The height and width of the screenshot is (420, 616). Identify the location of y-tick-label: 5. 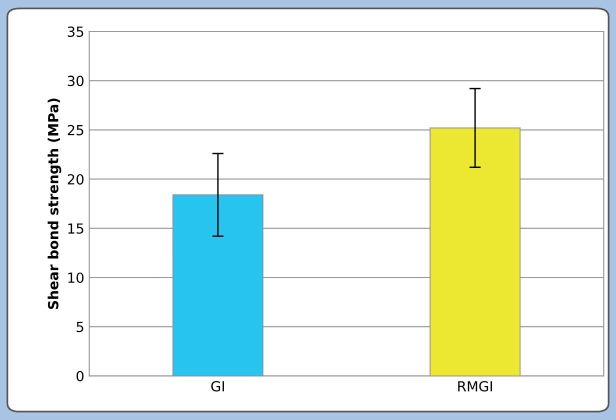
(80, 327).